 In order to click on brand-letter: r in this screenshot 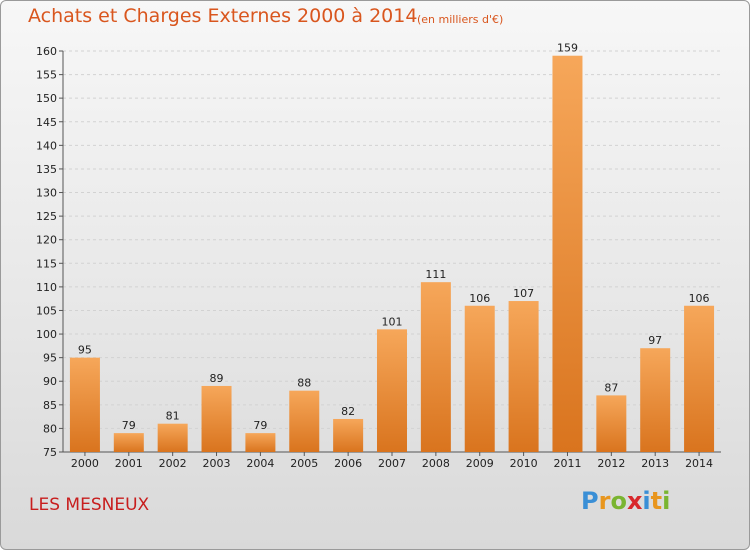, I will do `click(604, 501)`.